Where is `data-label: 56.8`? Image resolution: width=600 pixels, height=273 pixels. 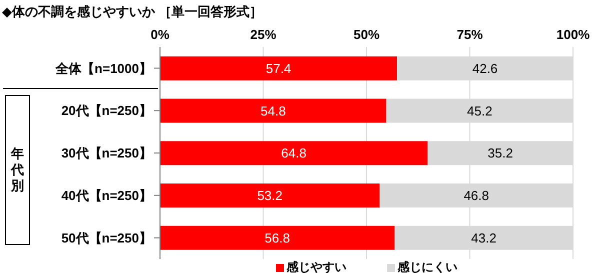 data-label: 56.8 is located at coordinates (277, 238).